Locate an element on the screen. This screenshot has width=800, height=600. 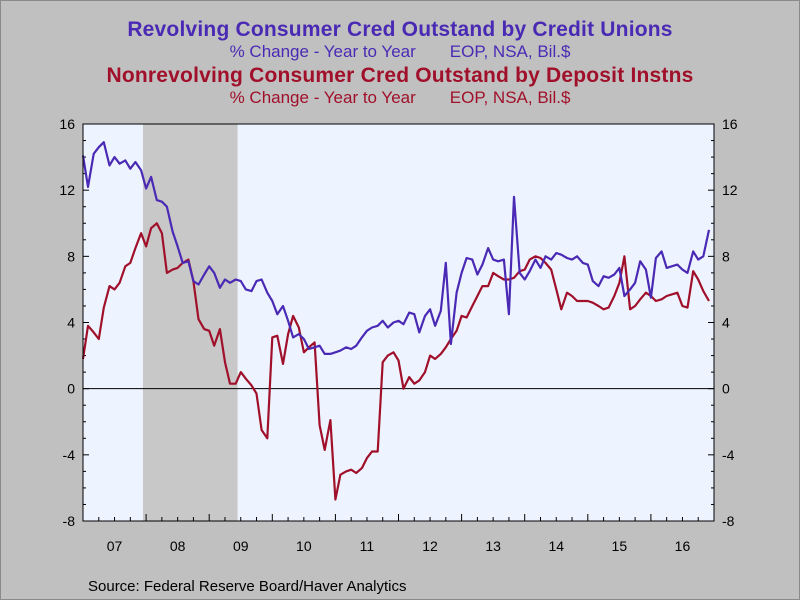
ytick-label-left: -8 is located at coordinates (69, 521).